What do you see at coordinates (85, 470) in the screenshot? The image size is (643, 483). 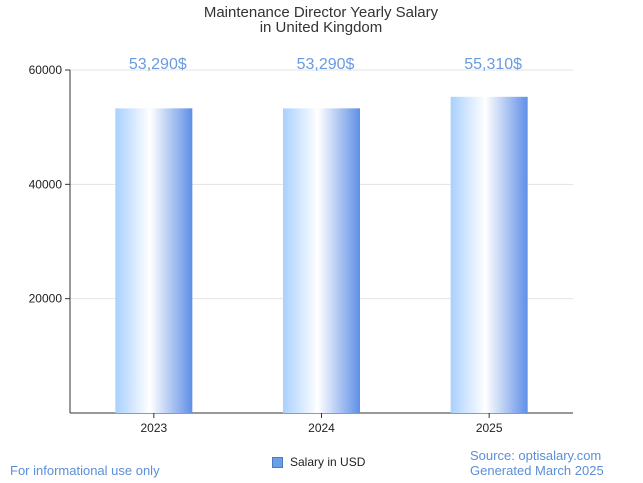 I see `disclaimer-text: For informational use only` at bounding box center [85, 470].